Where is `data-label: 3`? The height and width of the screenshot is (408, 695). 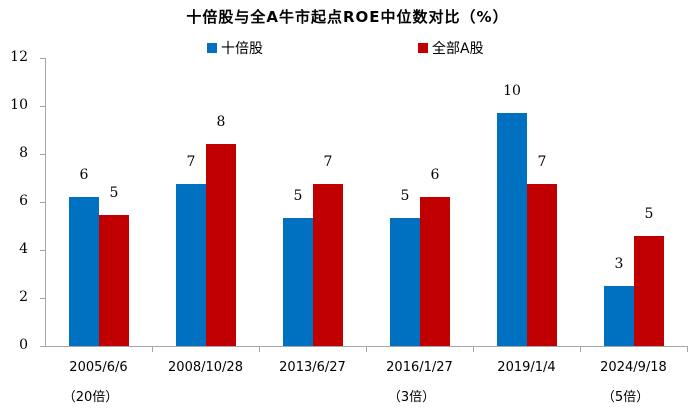 data-label: 3 is located at coordinates (619, 264).